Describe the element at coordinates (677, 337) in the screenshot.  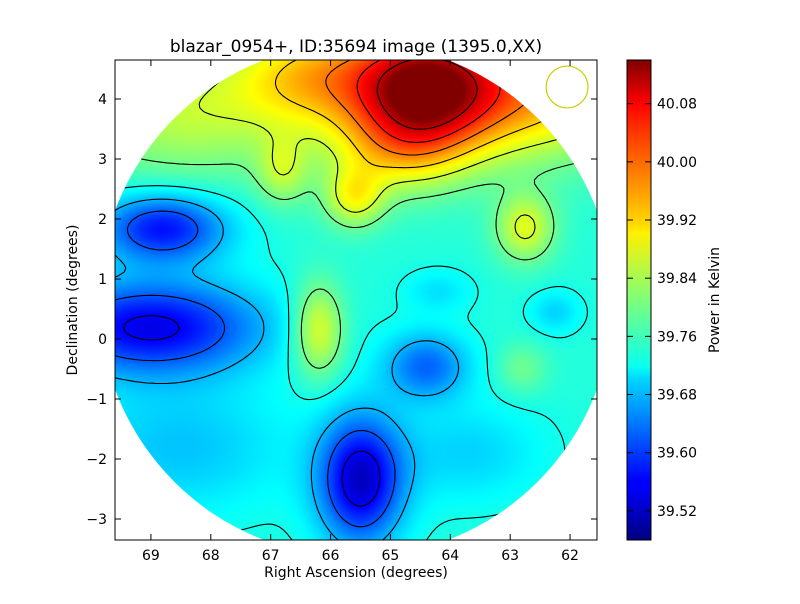
I see `colorbar-tick-label: 39.76` at that location.